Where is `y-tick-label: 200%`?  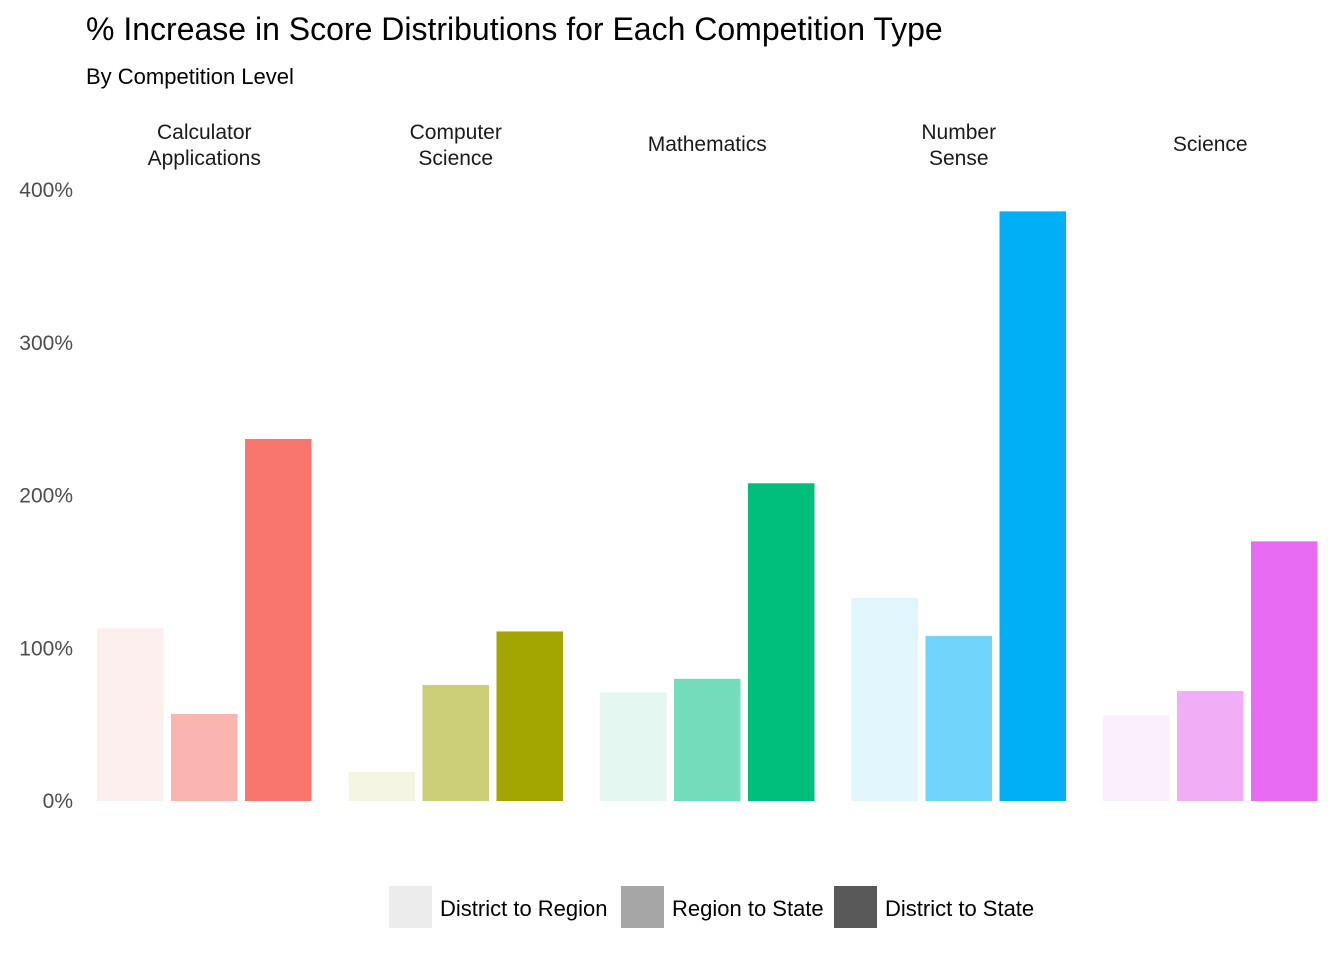 y-tick-label: 200% is located at coordinates (46, 496).